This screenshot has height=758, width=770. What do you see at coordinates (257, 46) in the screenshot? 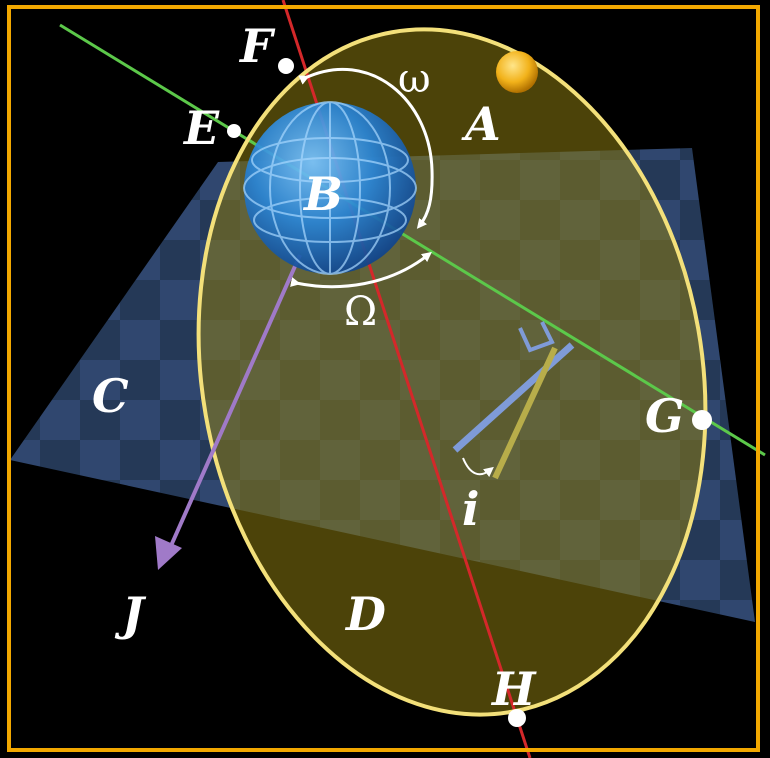
I see `label-F: F` at bounding box center [257, 46].